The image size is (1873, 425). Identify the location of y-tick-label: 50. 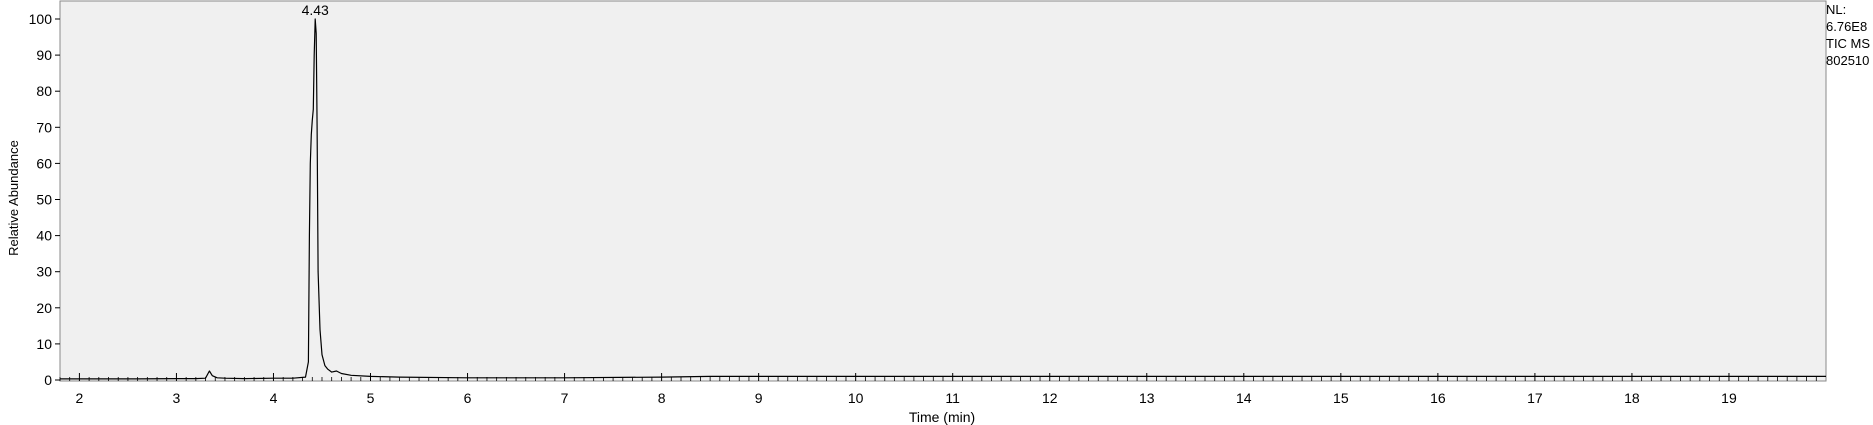
(44, 200).